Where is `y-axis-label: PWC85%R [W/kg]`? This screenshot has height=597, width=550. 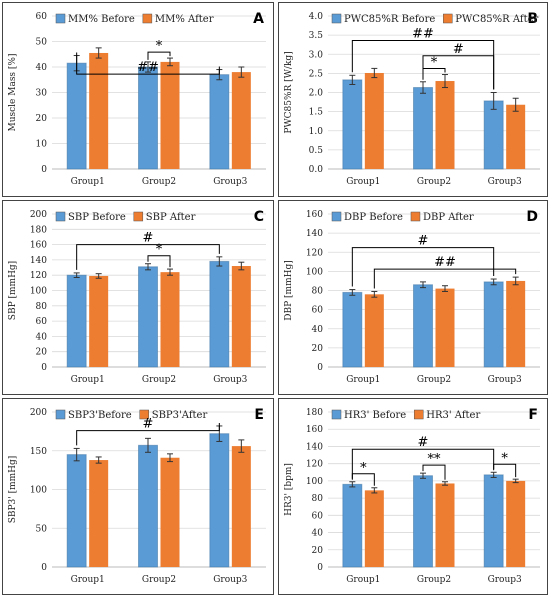
y-axis-label: PWC85%R [W/kg] is located at coordinates (289, 92).